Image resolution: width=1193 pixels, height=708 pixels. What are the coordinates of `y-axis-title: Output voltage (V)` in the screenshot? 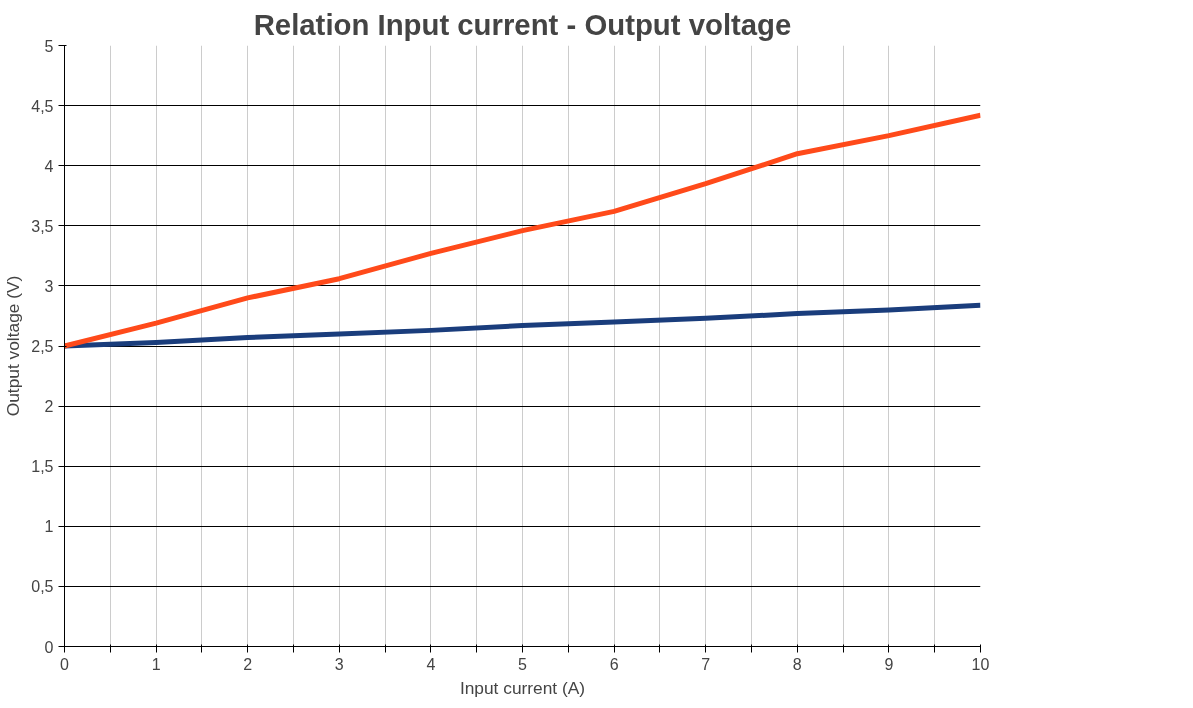 It's located at (13, 346).